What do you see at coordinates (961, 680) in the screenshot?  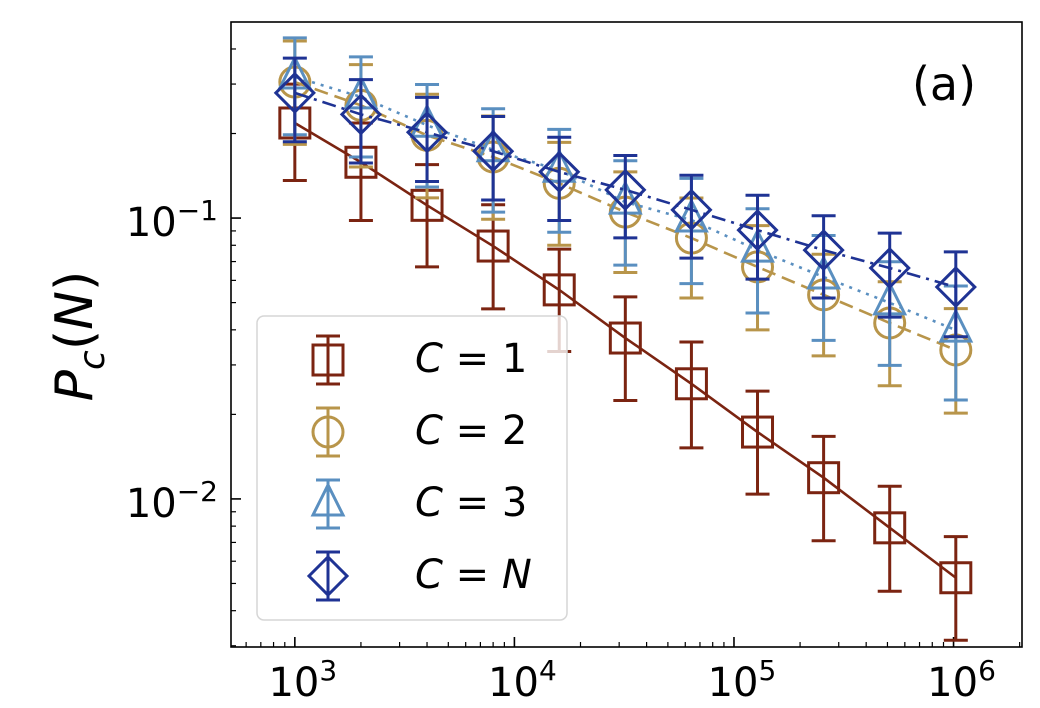 I see `x-tick-label: 106` at bounding box center [961, 680].